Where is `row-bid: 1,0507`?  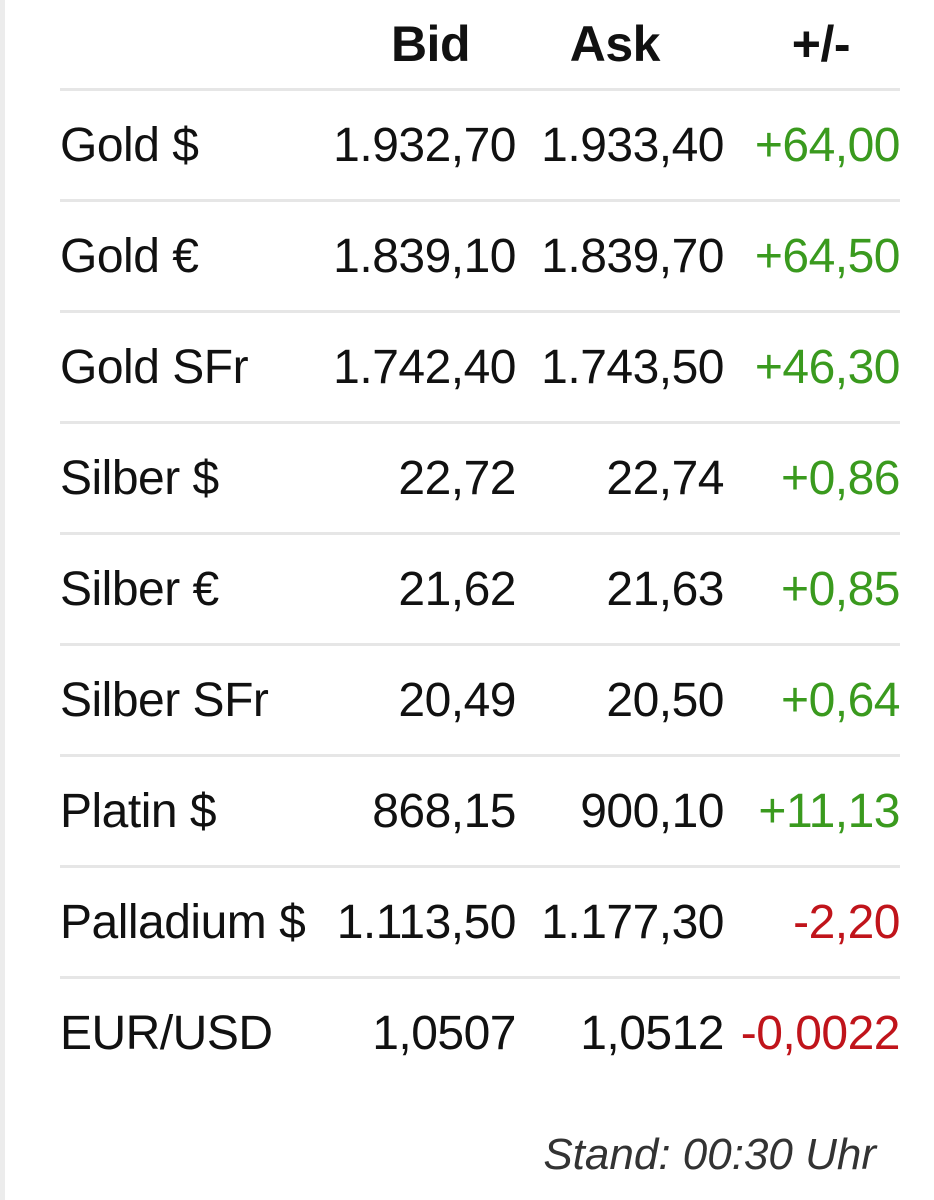 row-bid: 1,0507 is located at coordinates (444, 1033).